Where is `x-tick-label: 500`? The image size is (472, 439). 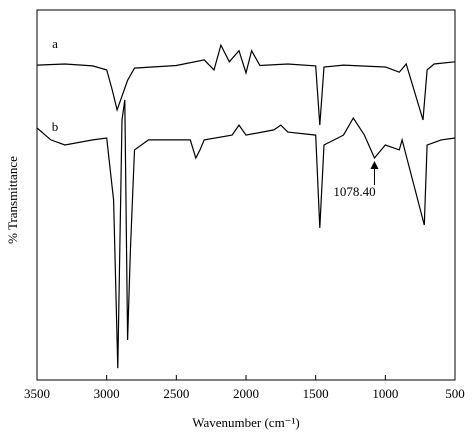
x-tick-label: 500 is located at coordinates (455, 393).